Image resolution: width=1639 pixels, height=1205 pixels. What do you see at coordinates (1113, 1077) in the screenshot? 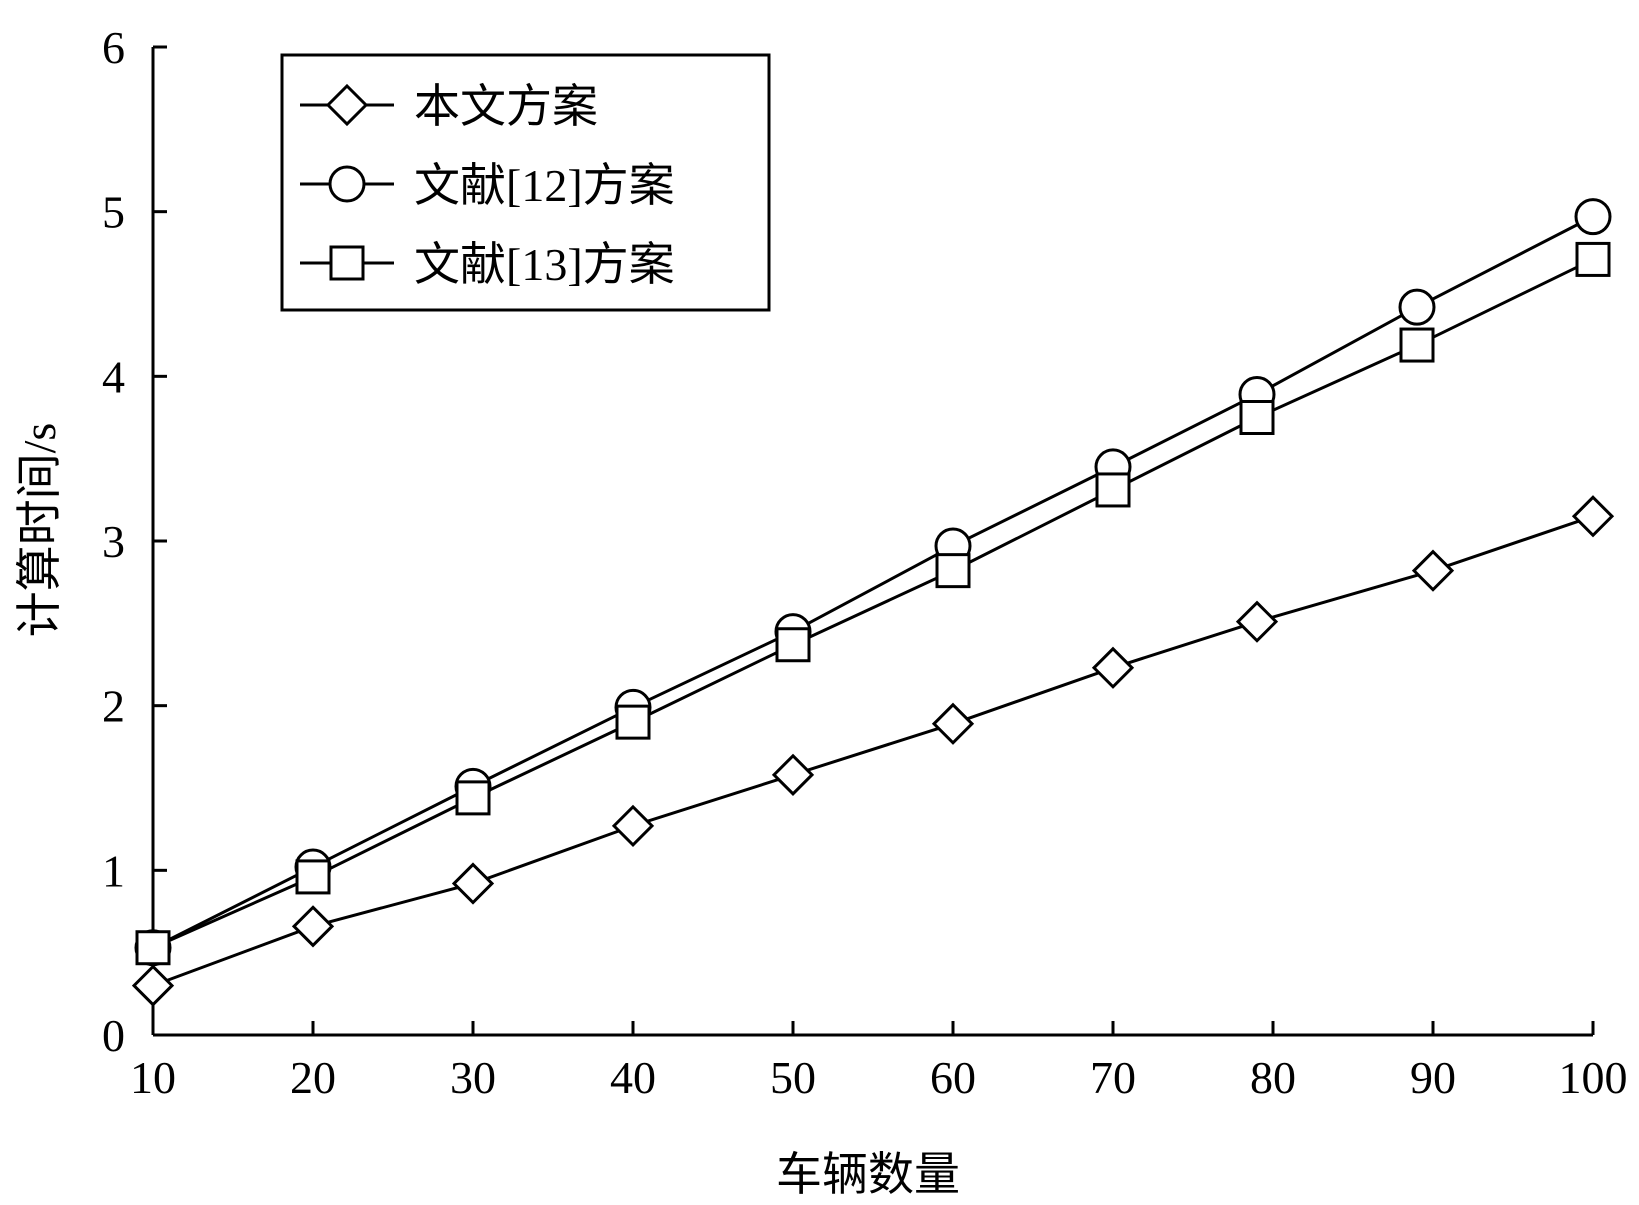
I see `x-tick-label: 70` at bounding box center [1113, 1077].